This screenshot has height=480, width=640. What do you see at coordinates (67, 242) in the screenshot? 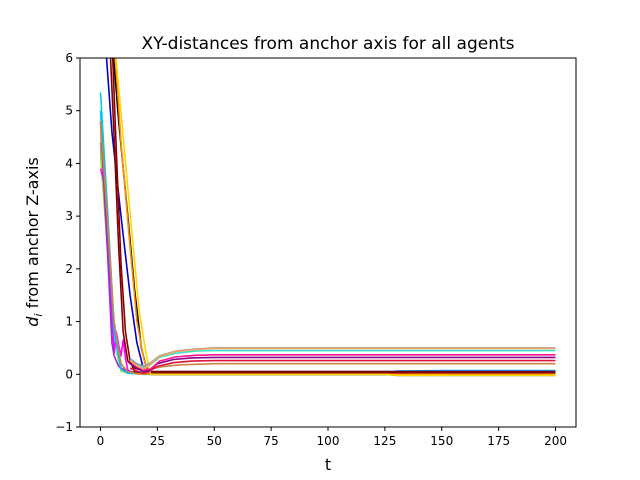
I see `y-axis: −1 0 1 2 3 4 5 6` at bounding box center [67, 242].